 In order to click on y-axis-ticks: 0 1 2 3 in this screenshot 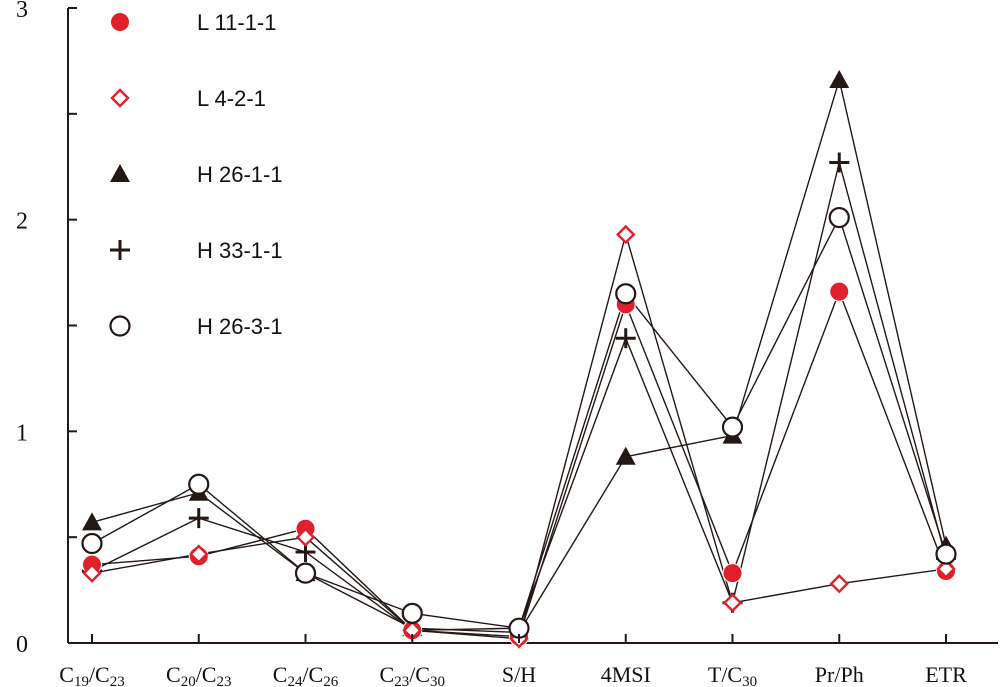, I will do `click(46, 329)`.